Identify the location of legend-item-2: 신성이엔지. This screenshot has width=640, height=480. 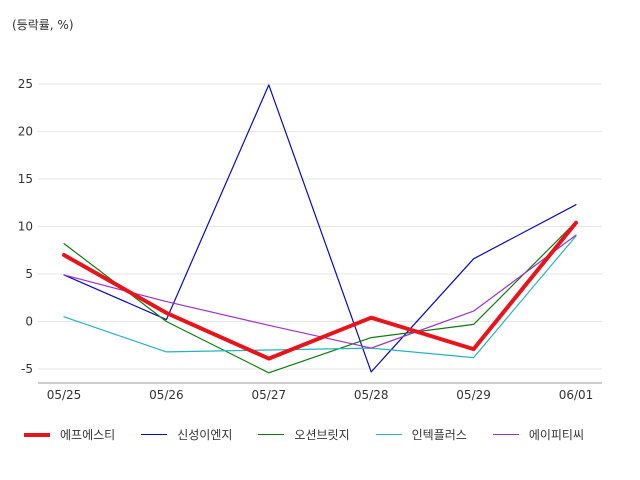
(186, 434).